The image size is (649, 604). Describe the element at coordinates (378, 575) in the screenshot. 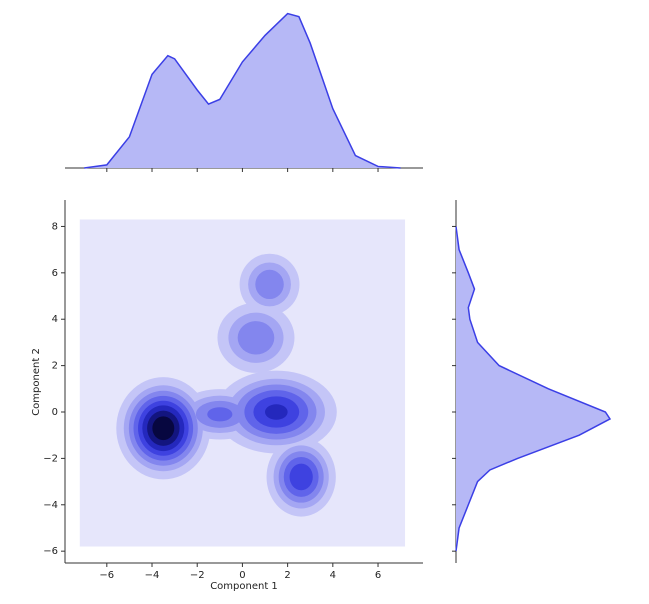

I see `x-tick-label: 6` at that location.